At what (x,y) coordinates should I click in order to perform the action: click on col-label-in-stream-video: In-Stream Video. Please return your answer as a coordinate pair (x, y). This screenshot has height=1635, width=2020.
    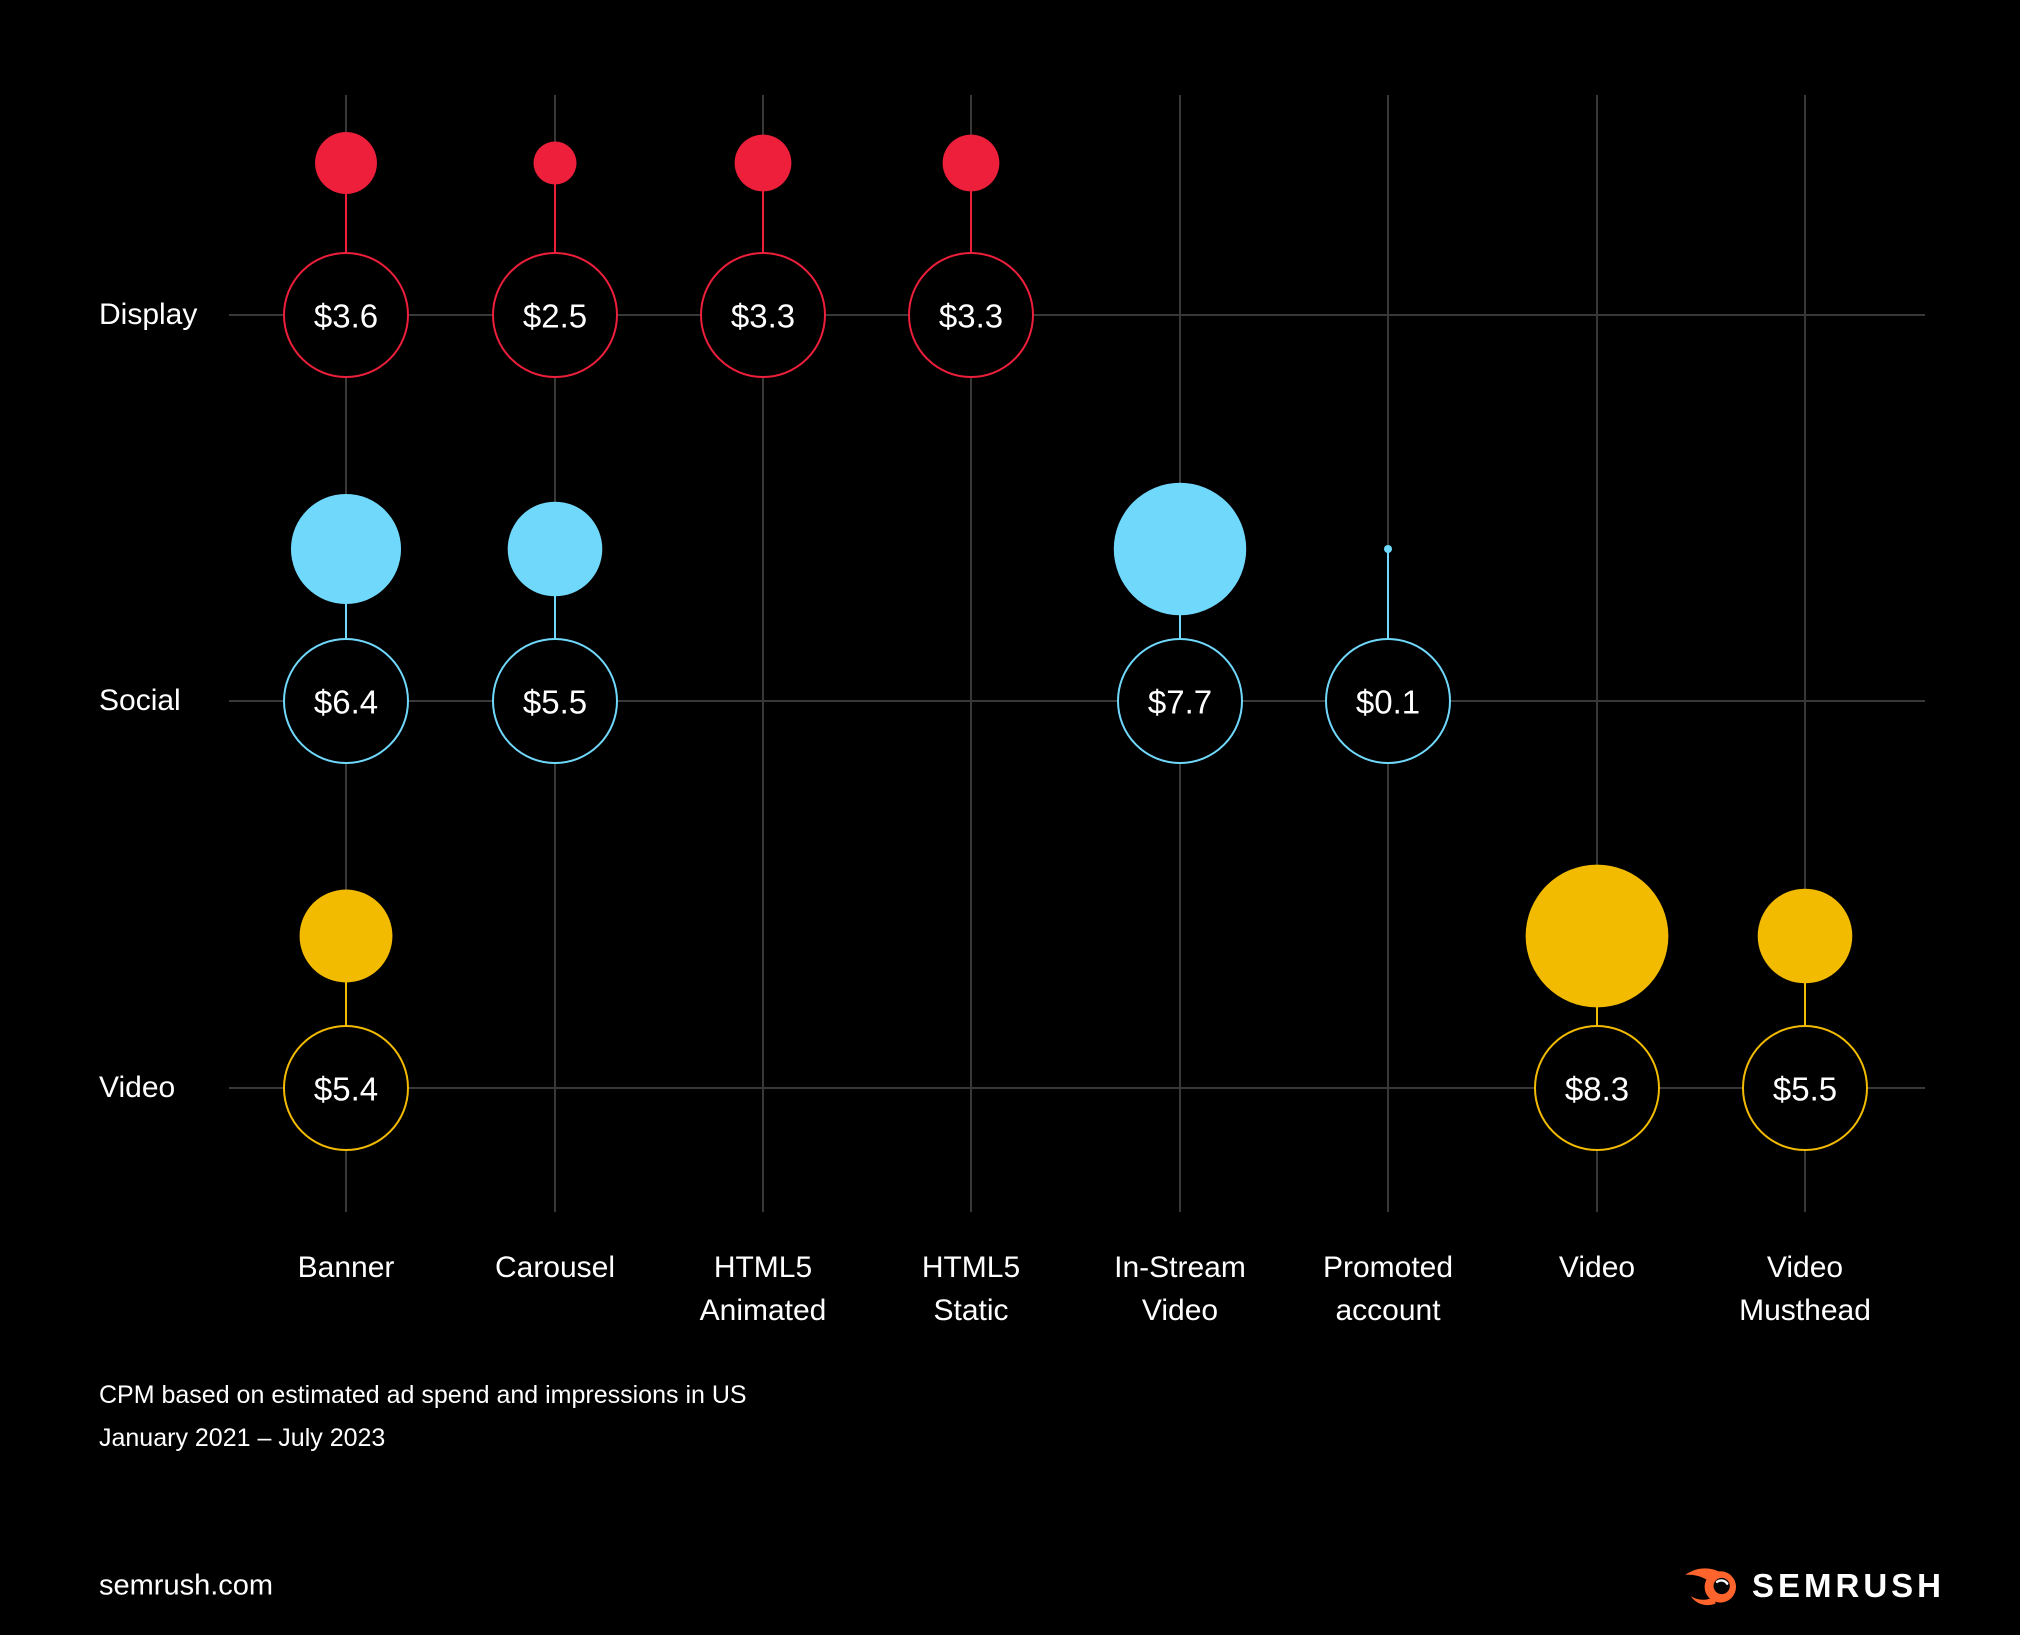
    Looking at the image, I should click on (1180, 1289).